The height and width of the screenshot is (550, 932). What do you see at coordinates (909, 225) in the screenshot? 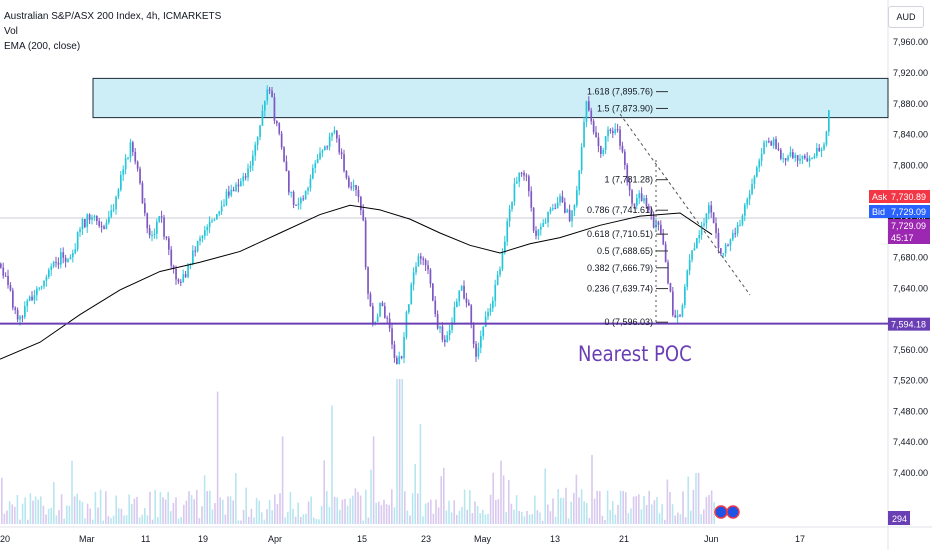
I see `close-price-tag` at bounding box center [909, 225].